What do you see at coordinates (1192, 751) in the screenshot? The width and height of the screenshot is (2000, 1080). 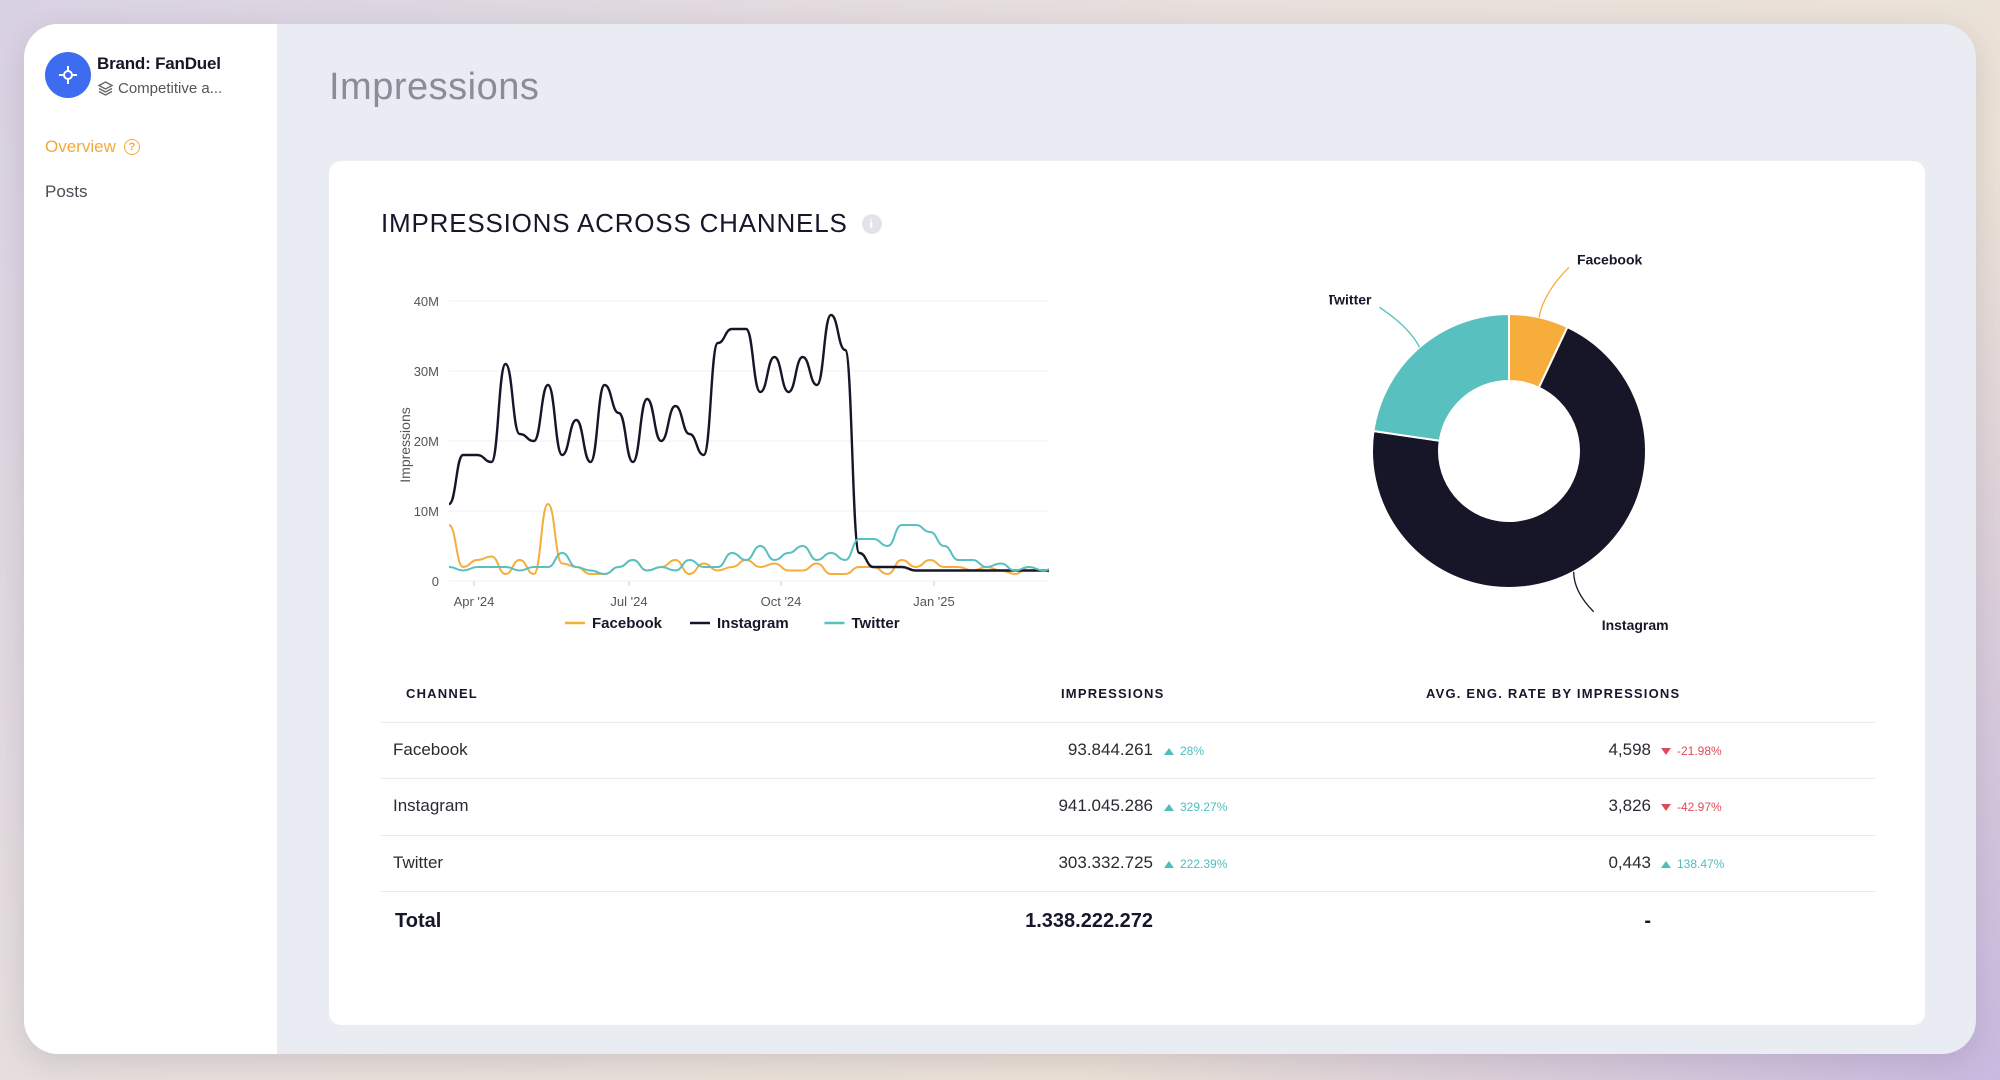 I see `change-text: 28%` at bounding box center [1192, 751].